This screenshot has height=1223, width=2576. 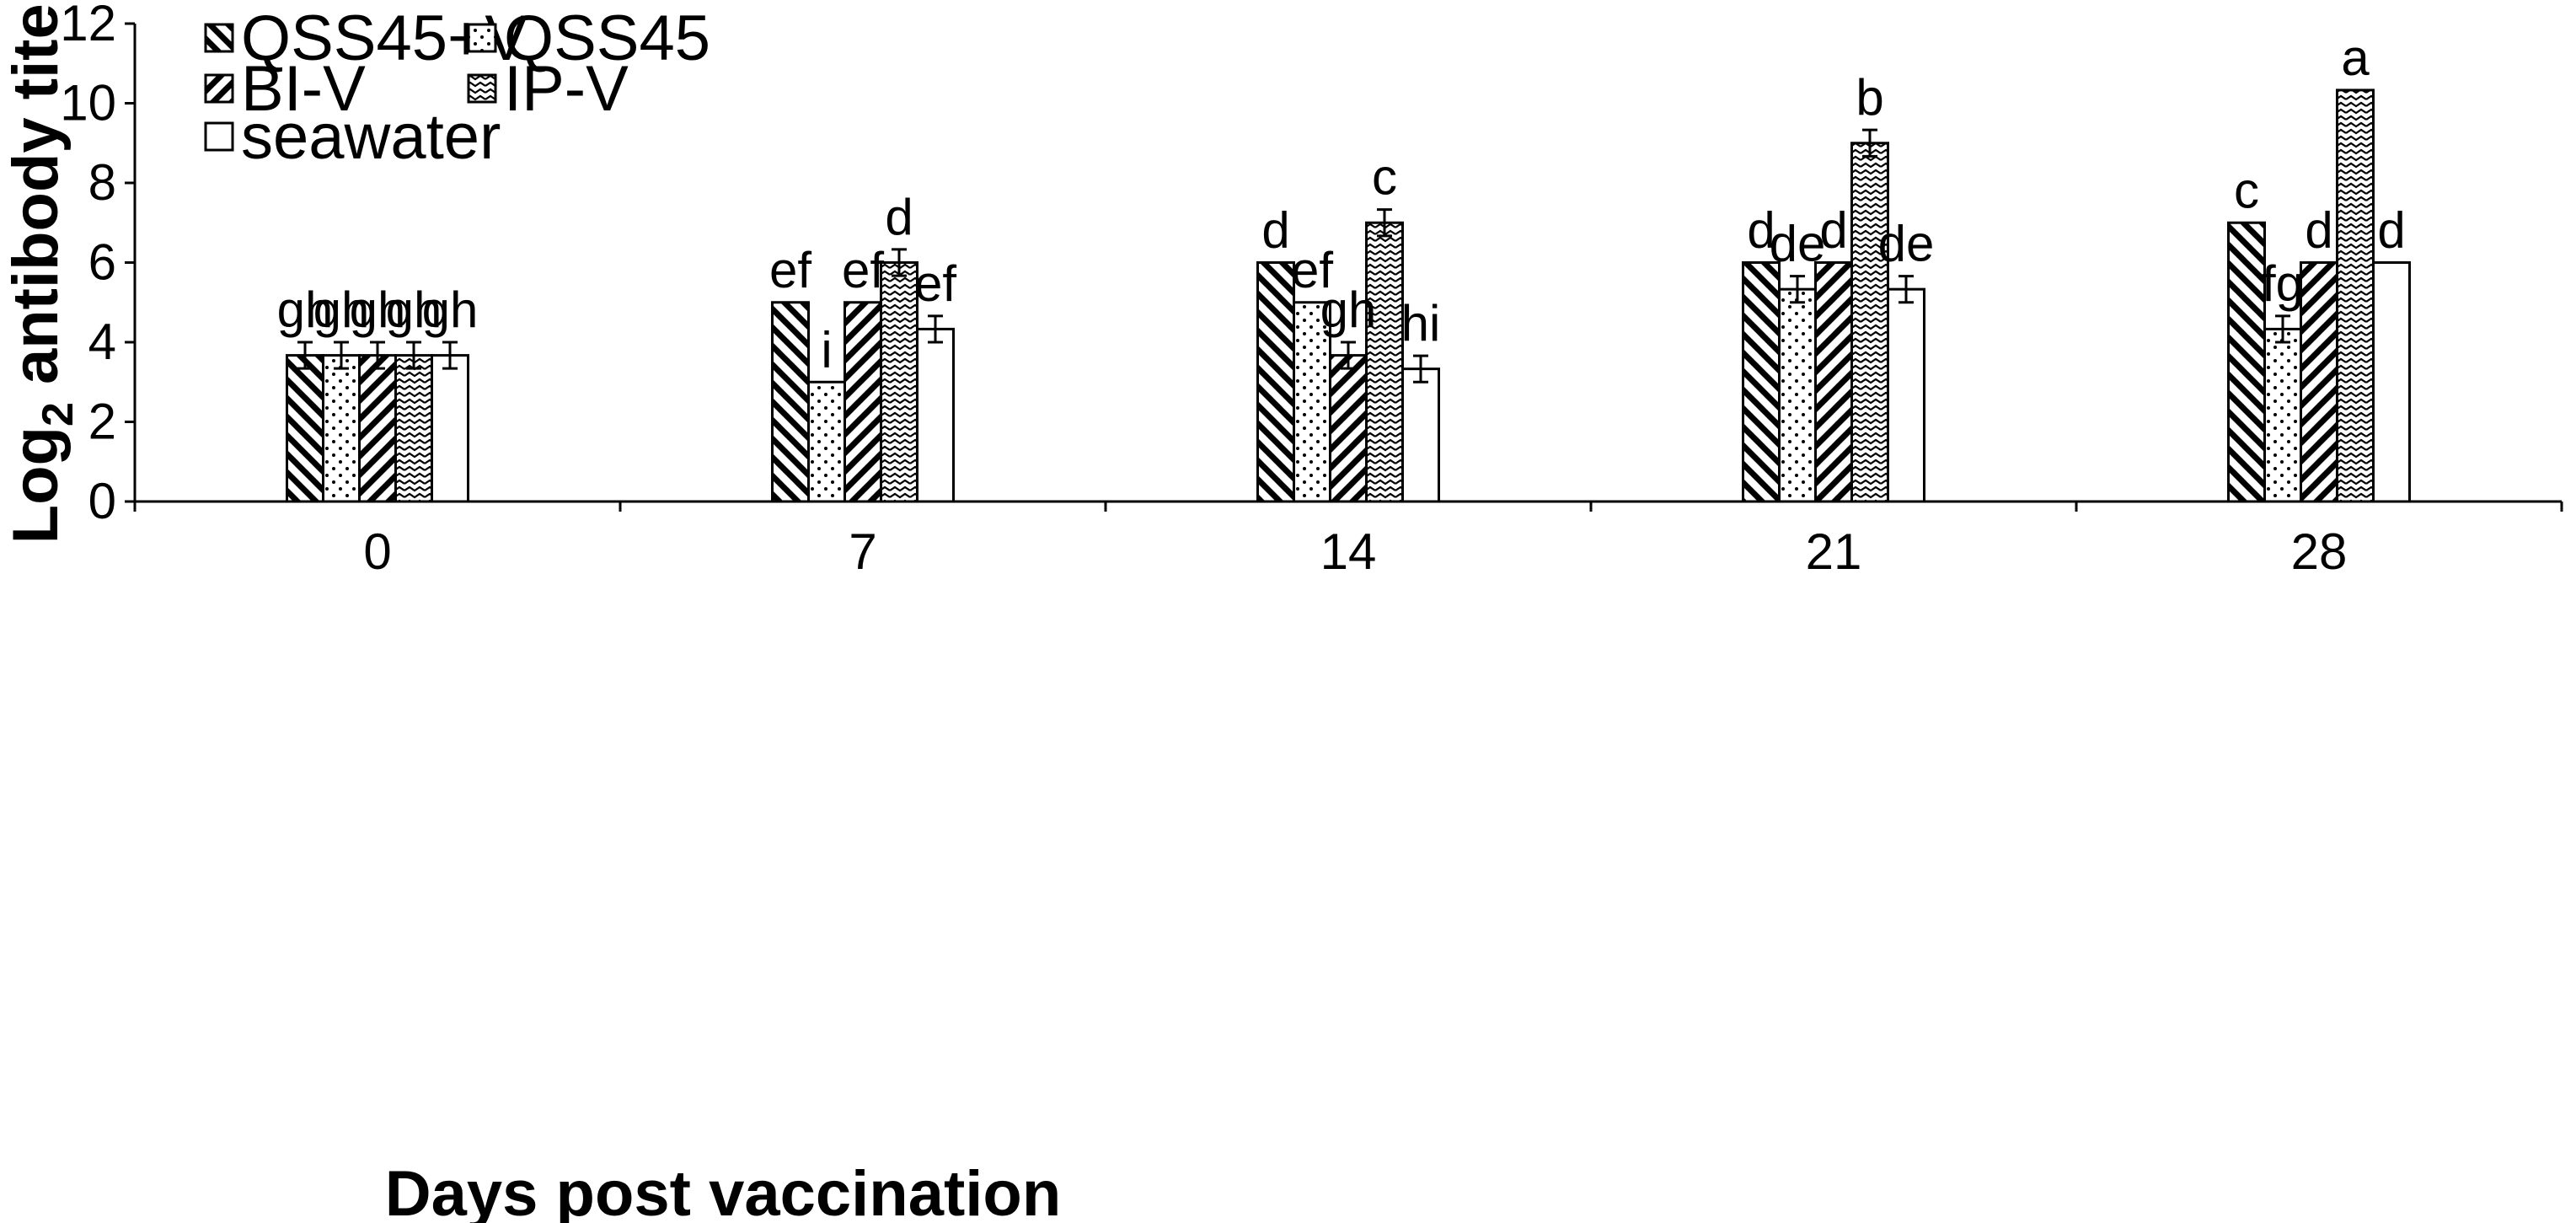 I want to click on y-axis-title: Log2 antibody titer, so click(x=41, y=272).